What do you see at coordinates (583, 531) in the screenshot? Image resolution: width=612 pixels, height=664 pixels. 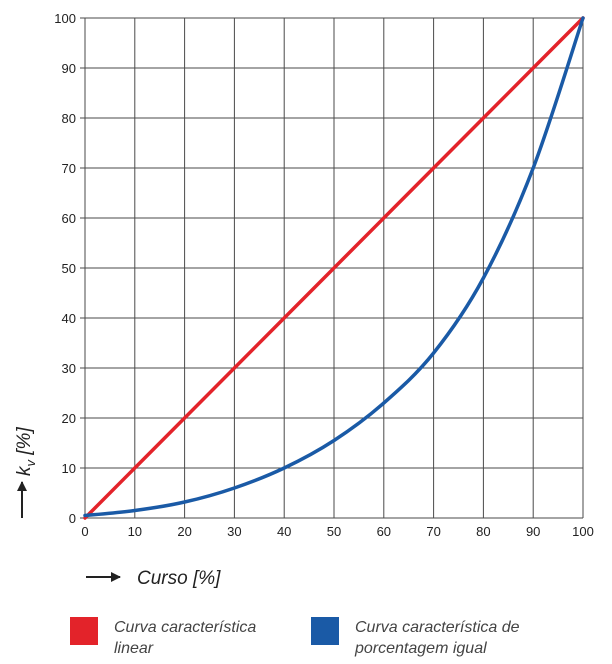 I see `x-tick-label: 100` at bounding box center [583, 531].